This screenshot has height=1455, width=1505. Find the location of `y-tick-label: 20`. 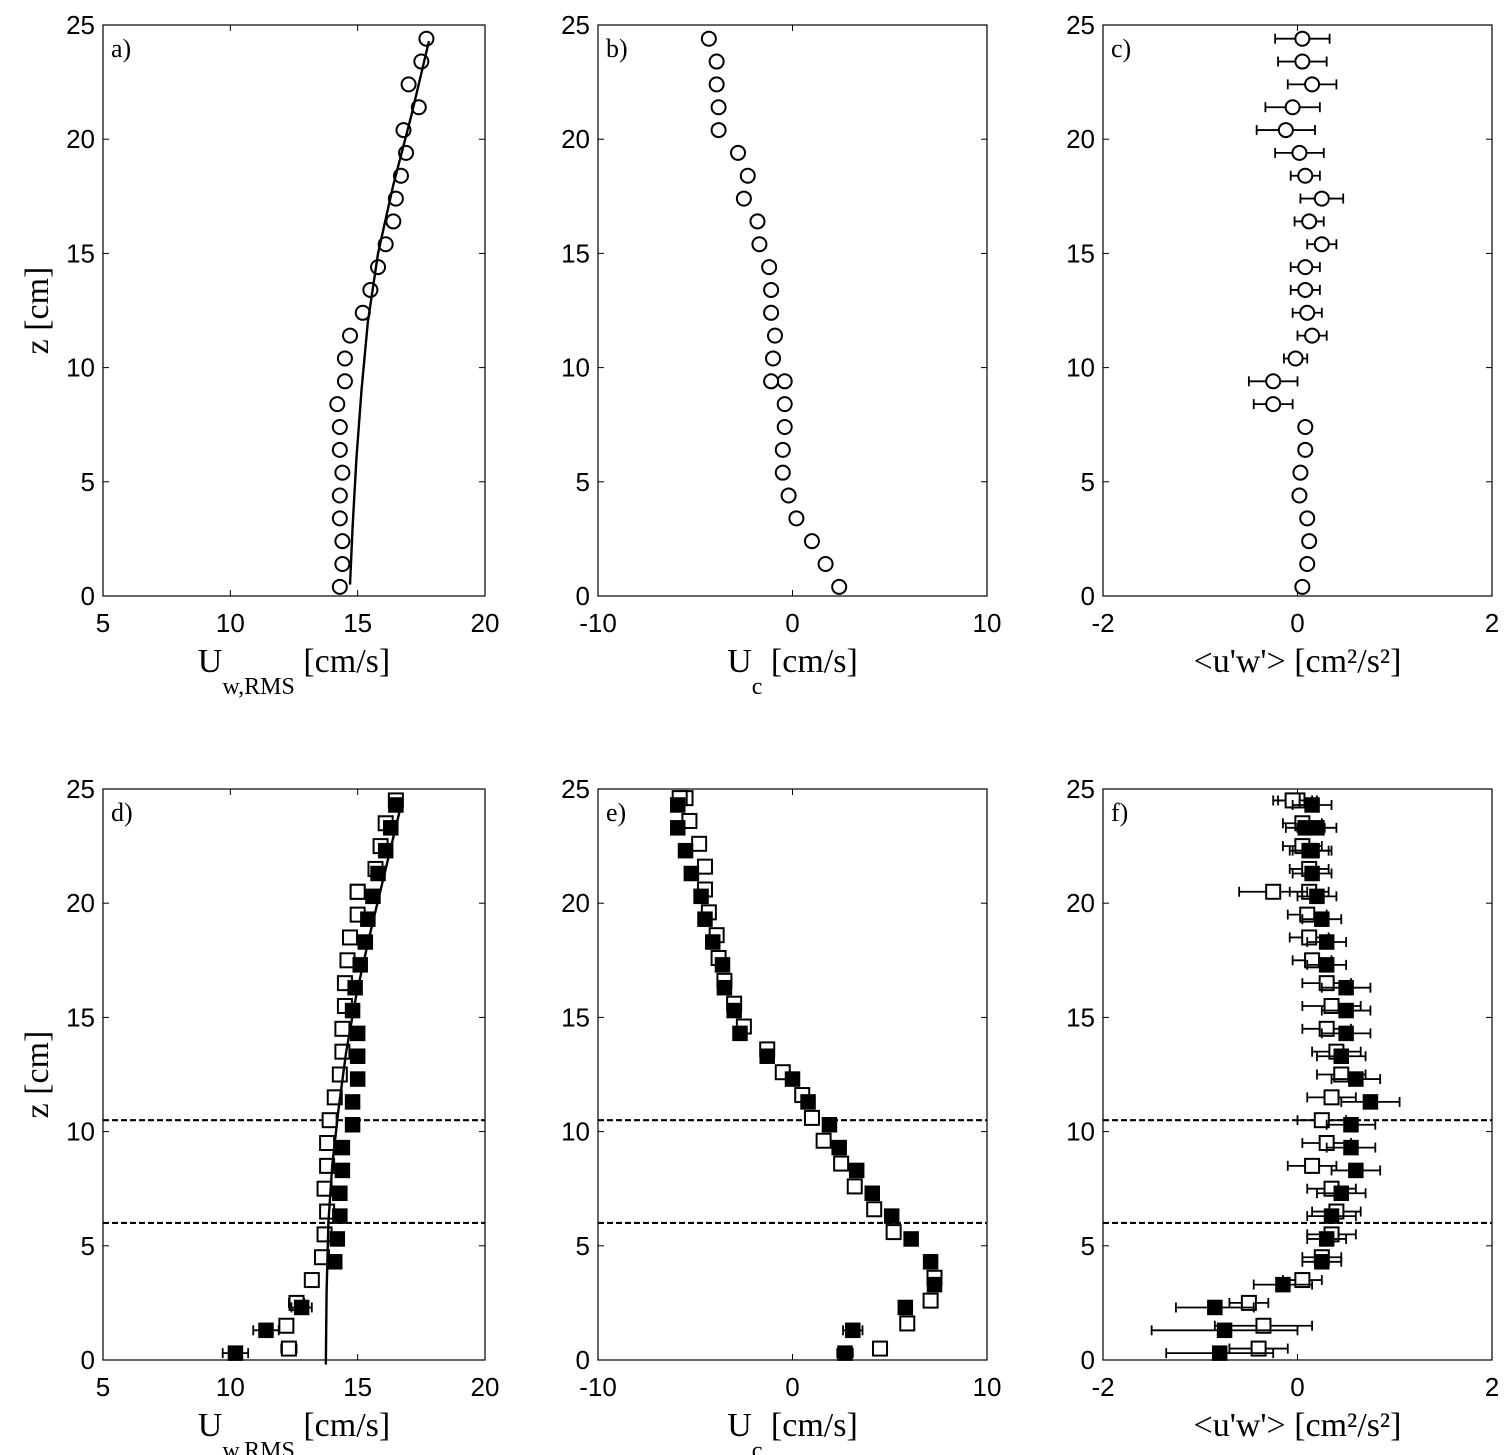

y-tick-label: 20 is located at coordinates (1080, 139).